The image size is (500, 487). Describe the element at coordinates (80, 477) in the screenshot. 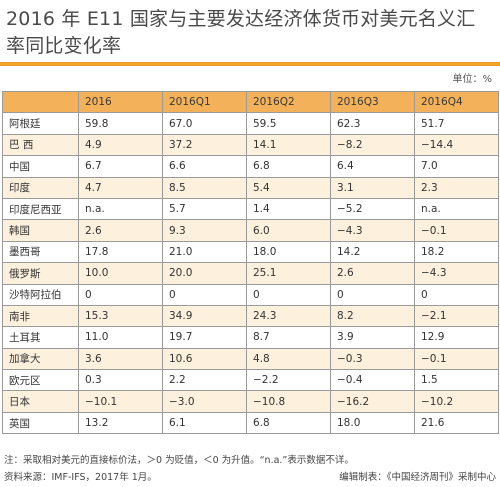

I see `source-note: 资料来源：IMF-IFS，2017年 1月。` at that location.